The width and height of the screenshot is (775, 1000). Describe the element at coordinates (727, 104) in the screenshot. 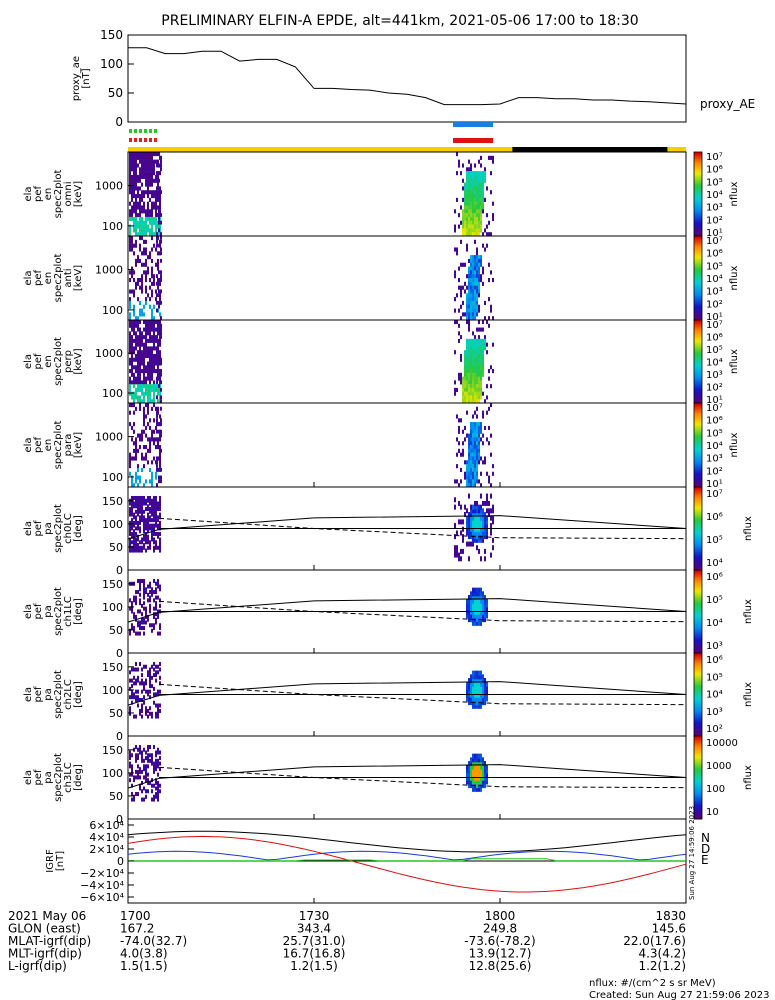

I see `proxy-ae-legend: proxy_AE` at that location.